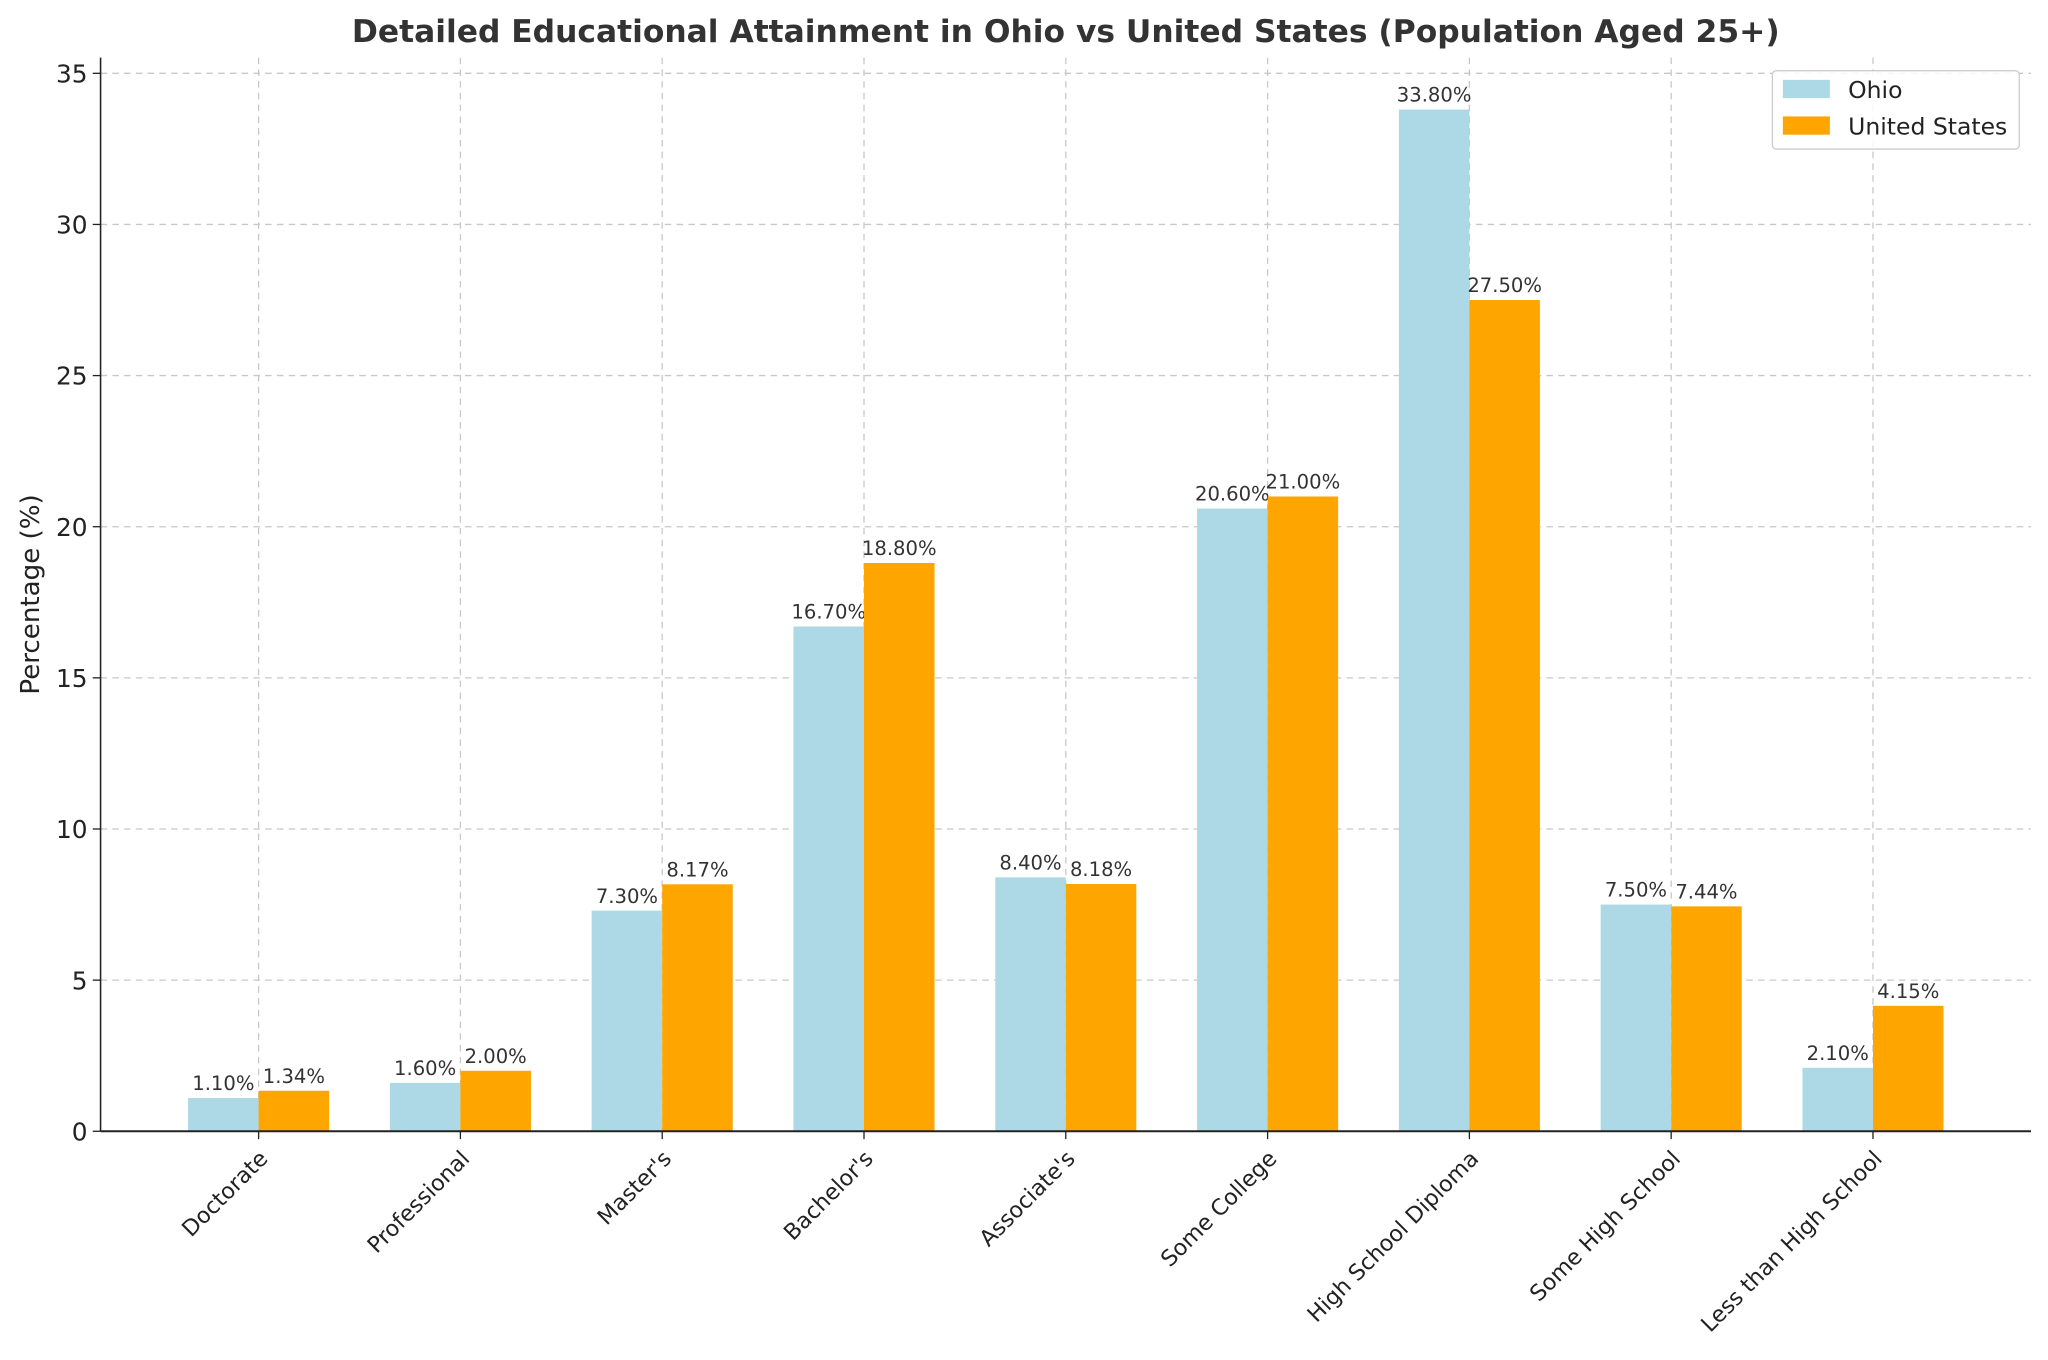 This screenshot has height=1360, width=2048. I want to click on data-label: 16.70%, so click(828, 612).